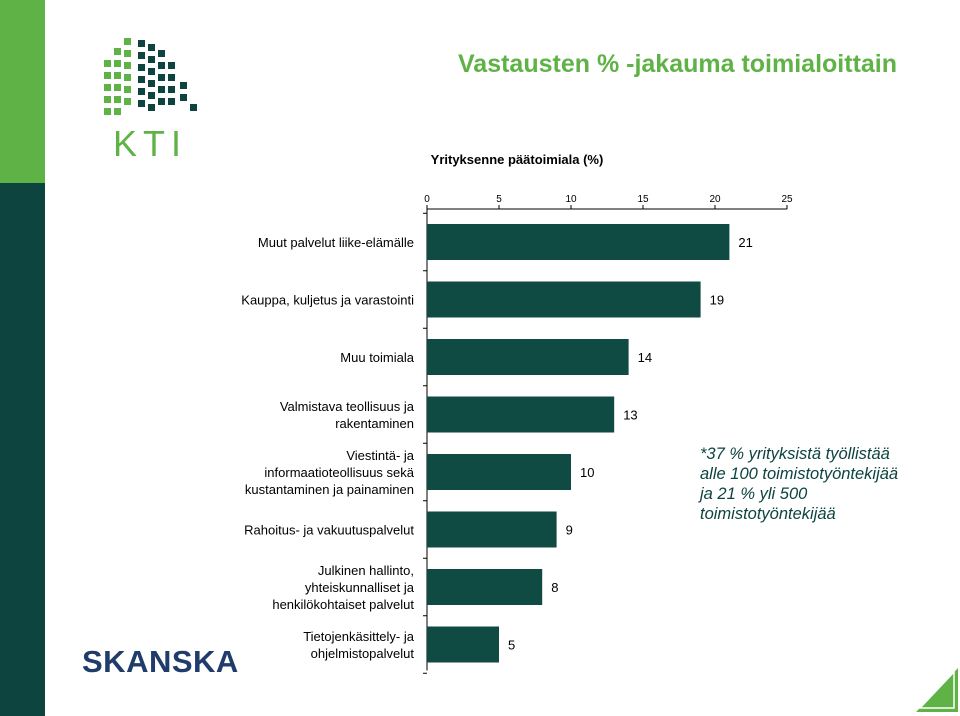 Image resolution: width=960 pixels, height=716 pixels. Describe the element at coordinates (795, 454) in the screenshot. I see `footnote-line: *37 % yrityksistä työllistää` at that location.